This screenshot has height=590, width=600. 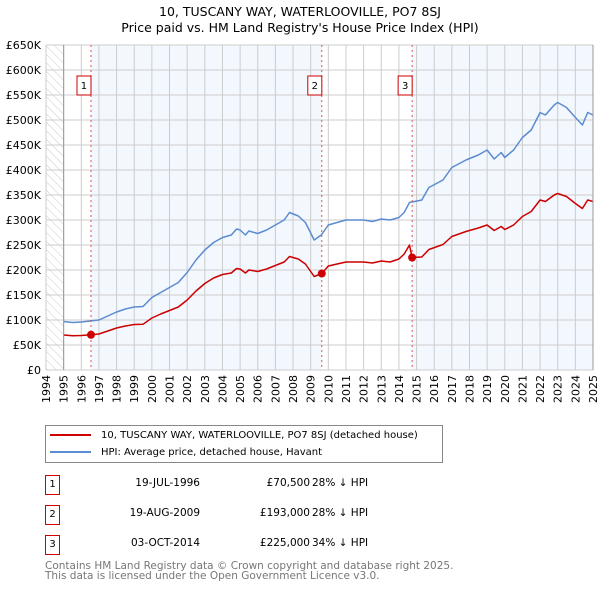 I want to click on x-tick-label: 2023, so click(x=558, y=389).